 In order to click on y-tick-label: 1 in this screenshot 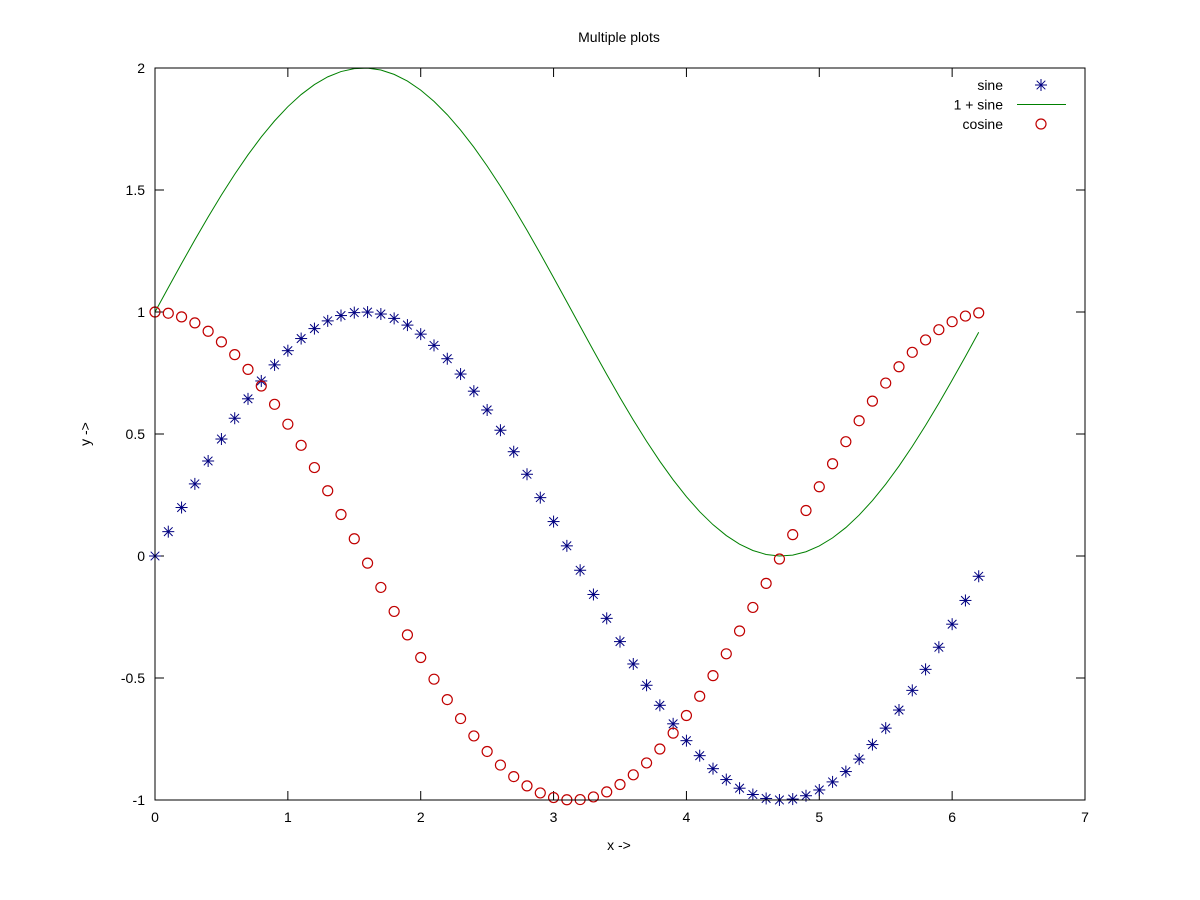, I will do `click(141, 312)`.